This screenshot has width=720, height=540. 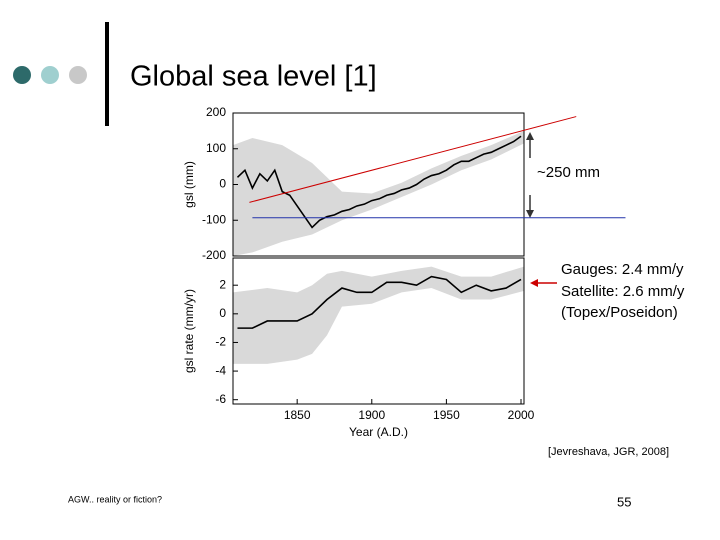 What do you see at coordinates (253, 77) in the screenshot?
I see `slide-title: Global sea level [1]` at bounding box center [253, 77].